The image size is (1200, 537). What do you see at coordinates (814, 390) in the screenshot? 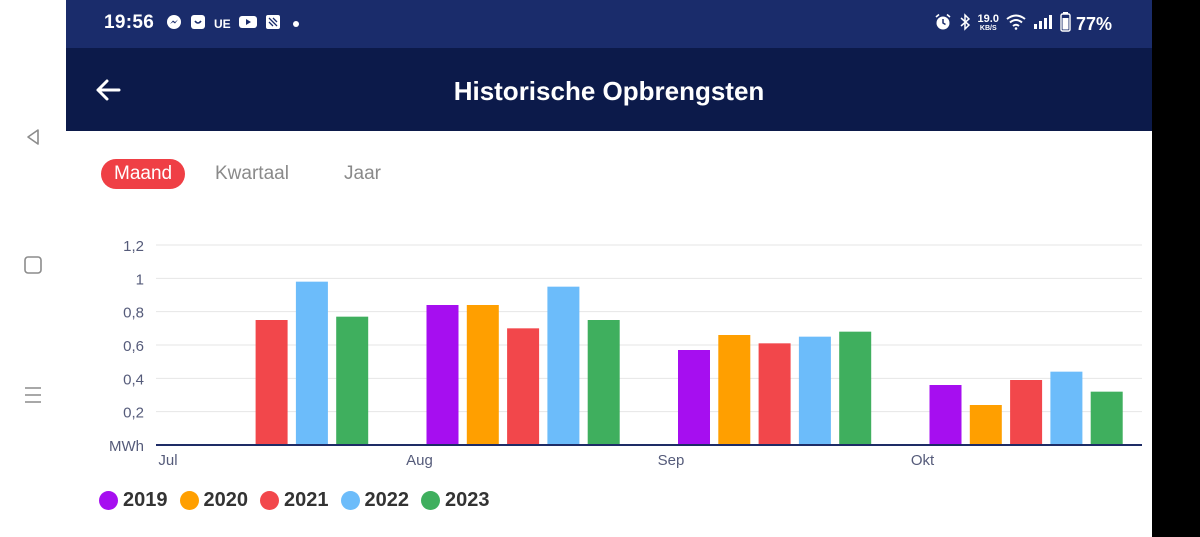
I see `bar-sep-2022` at bounding box center [814, 390].